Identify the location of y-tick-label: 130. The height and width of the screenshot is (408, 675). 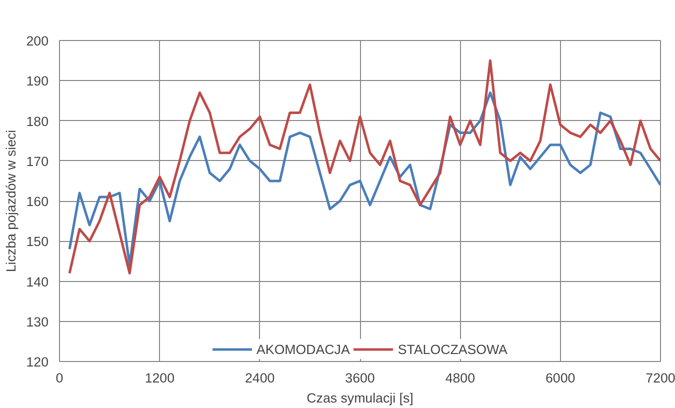
(37, 322).